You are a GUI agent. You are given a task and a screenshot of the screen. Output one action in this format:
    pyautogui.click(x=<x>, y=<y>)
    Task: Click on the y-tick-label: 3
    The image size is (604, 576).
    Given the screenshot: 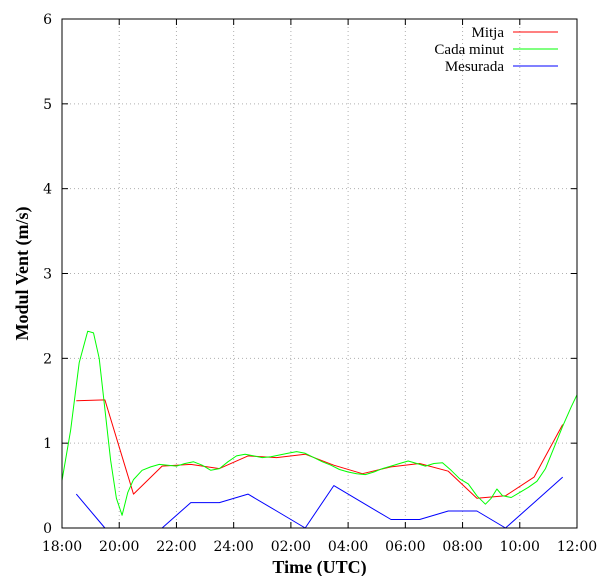 What is the action you would take?
    pyautogui.click(x=47, y=275)
    